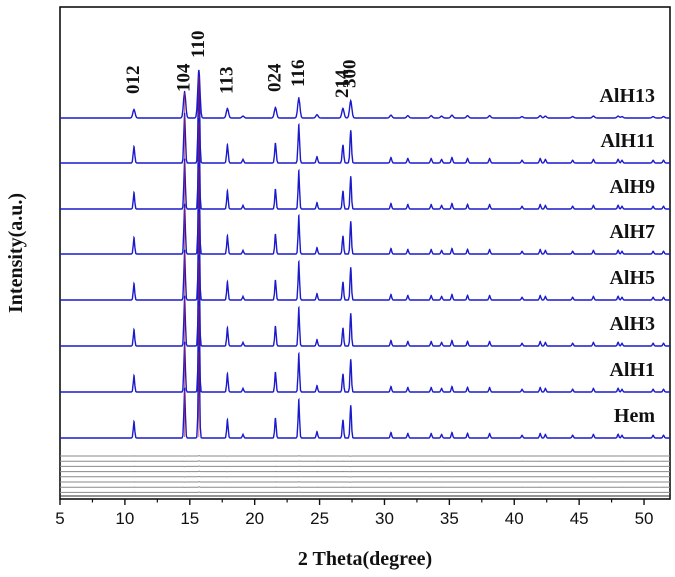 The width and height of the screenshot is (675, 577). Describe the element at coordinates (514, 518) in the screenshot. I see `x-tick-label: 40` at that location.